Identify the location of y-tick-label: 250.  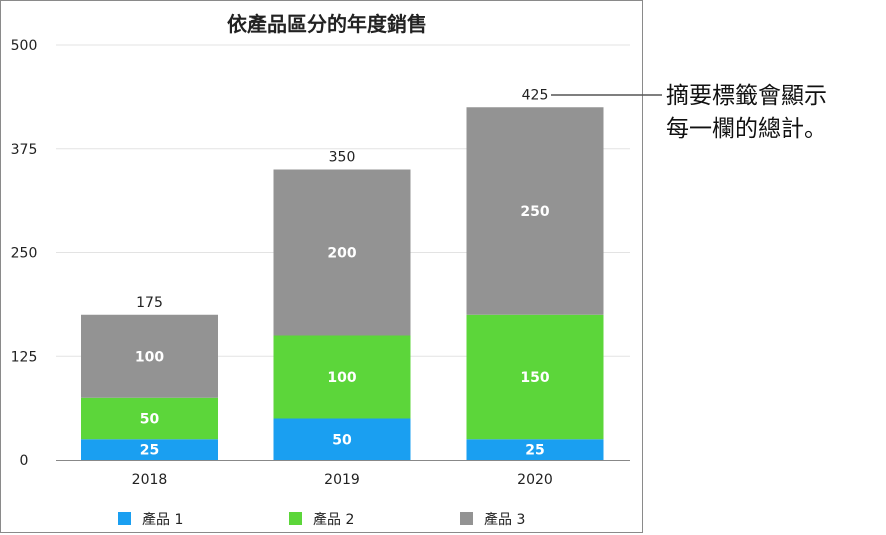
(24, 254).